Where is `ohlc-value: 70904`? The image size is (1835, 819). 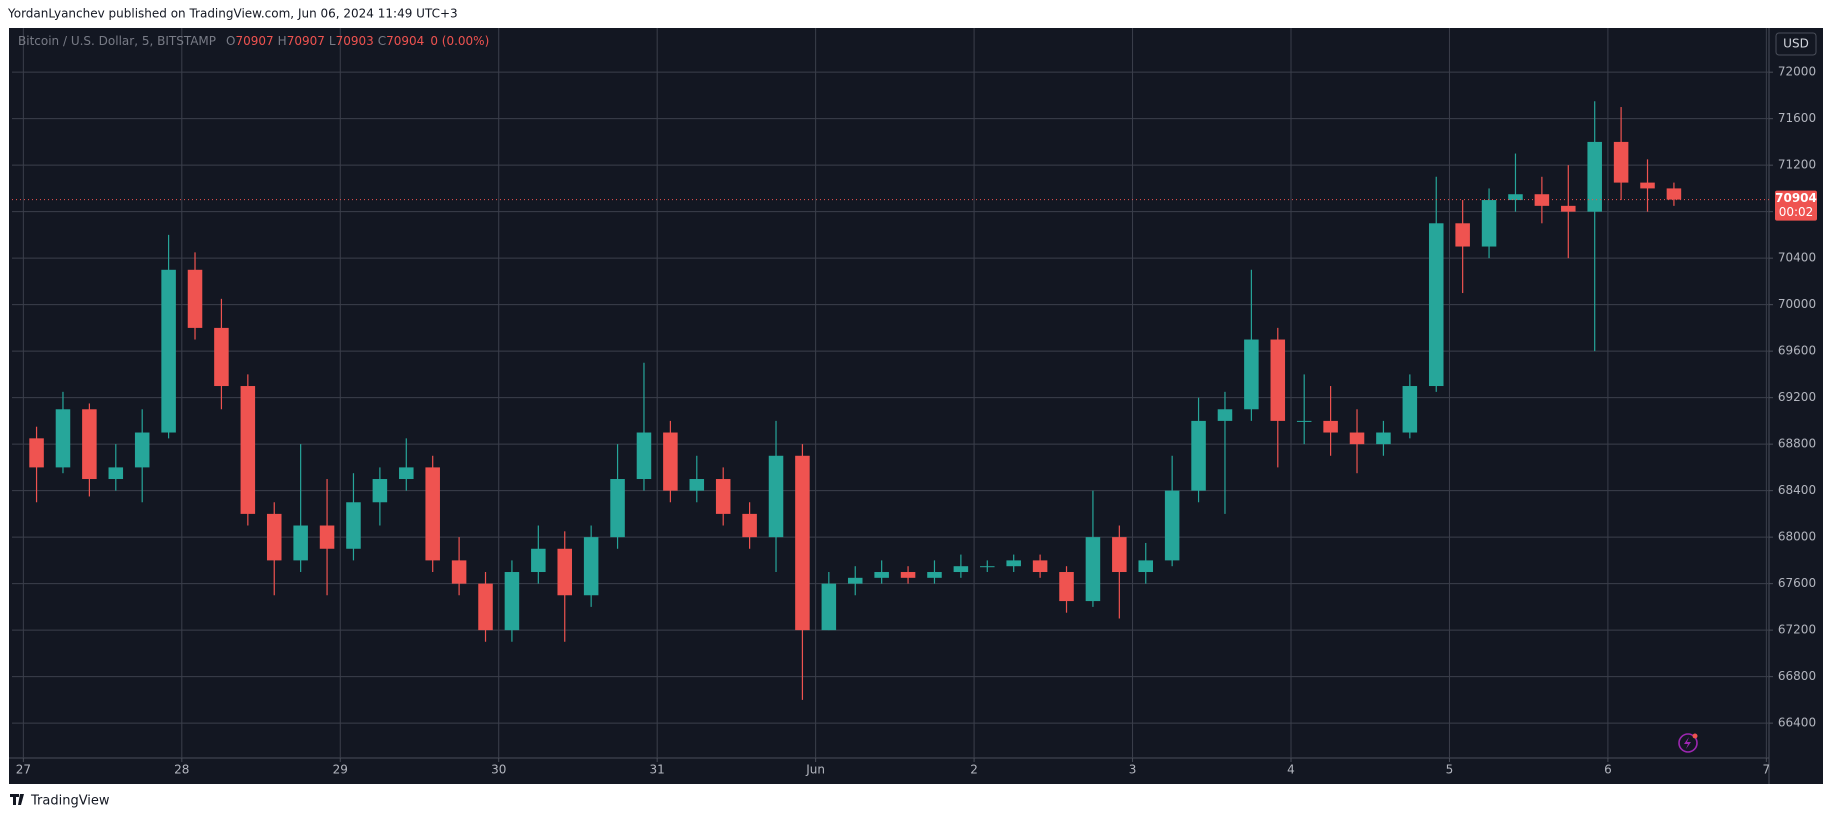
ohlc-value: 70904 is located at coordinates (405, 41).